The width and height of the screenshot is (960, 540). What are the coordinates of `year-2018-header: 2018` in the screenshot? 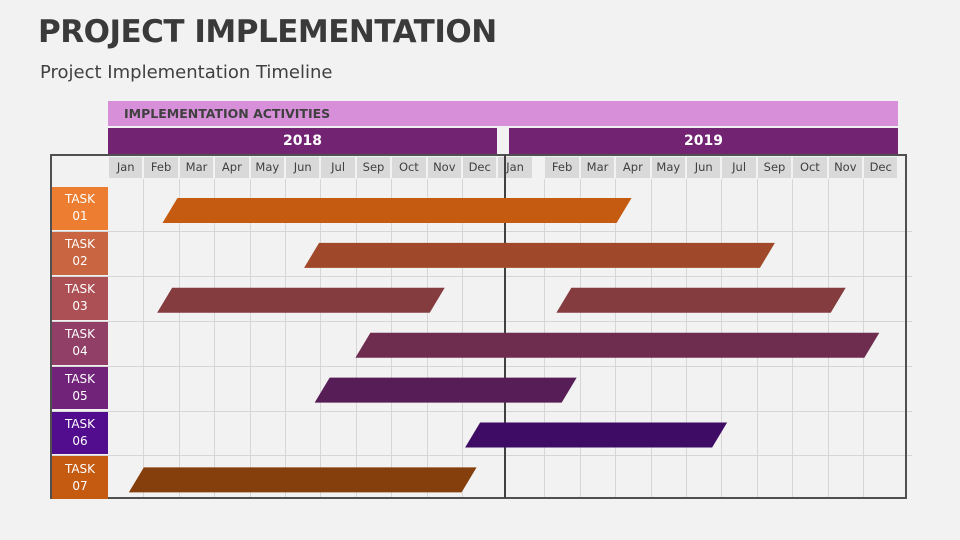 It's located at (302, 141).